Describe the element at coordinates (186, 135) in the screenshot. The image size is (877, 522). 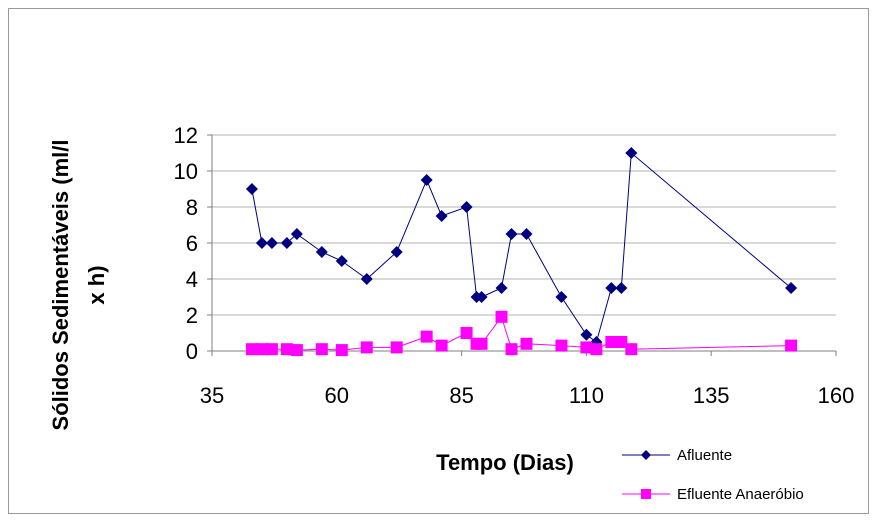
I see `y-tick-label: 12` at that location.